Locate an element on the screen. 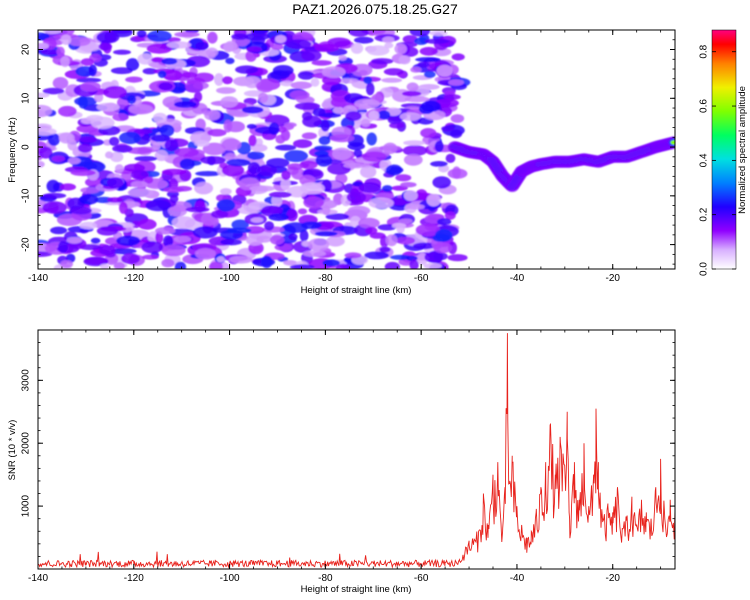  spectrogram-x-tick-label: -40 is located at coordinates (517, 278).